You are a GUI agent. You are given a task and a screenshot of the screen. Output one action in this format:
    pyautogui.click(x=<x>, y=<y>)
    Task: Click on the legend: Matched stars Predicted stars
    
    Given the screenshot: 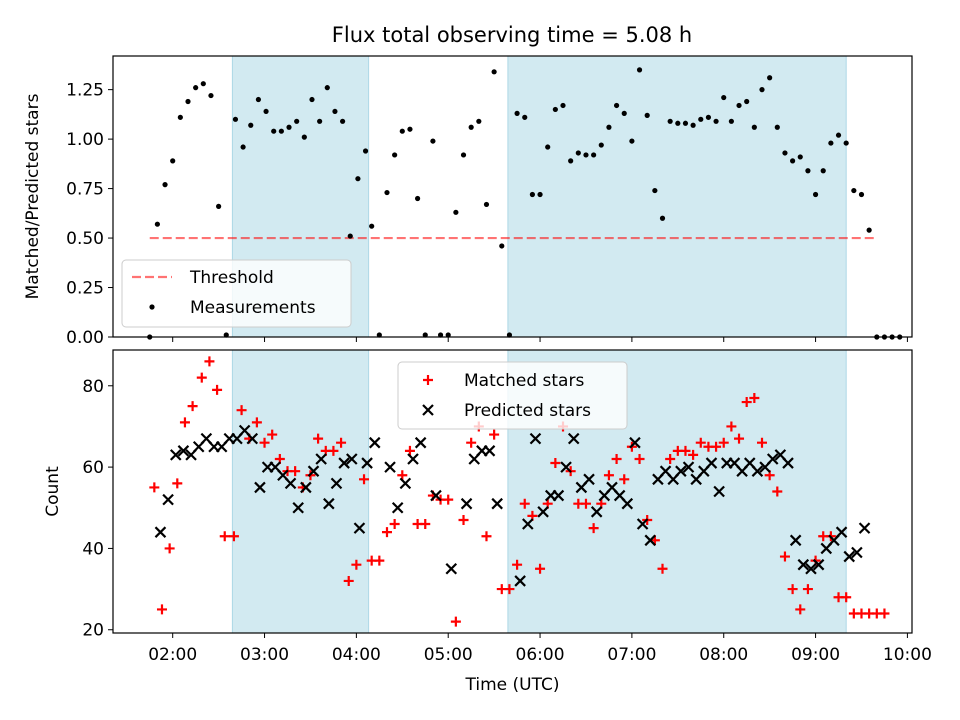 What is the action you would take?
    pyautogui.click(x=512, y=395)
    